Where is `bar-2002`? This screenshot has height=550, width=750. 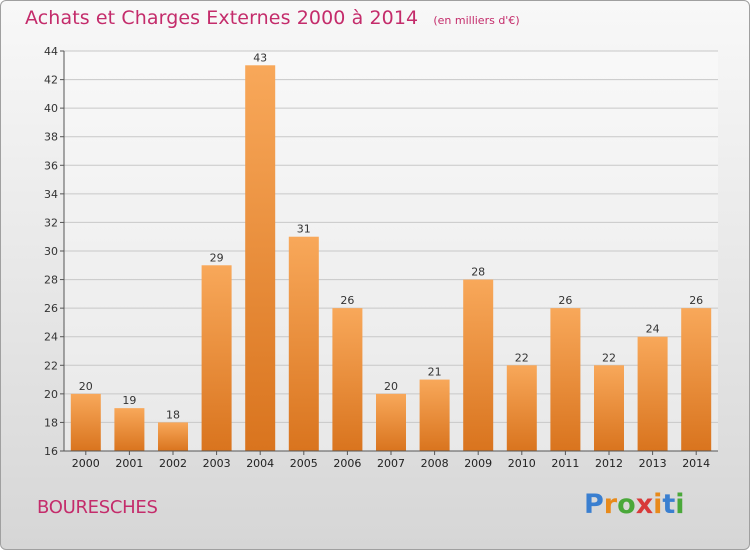
bar-2002 is located at coordinates (173, 436).